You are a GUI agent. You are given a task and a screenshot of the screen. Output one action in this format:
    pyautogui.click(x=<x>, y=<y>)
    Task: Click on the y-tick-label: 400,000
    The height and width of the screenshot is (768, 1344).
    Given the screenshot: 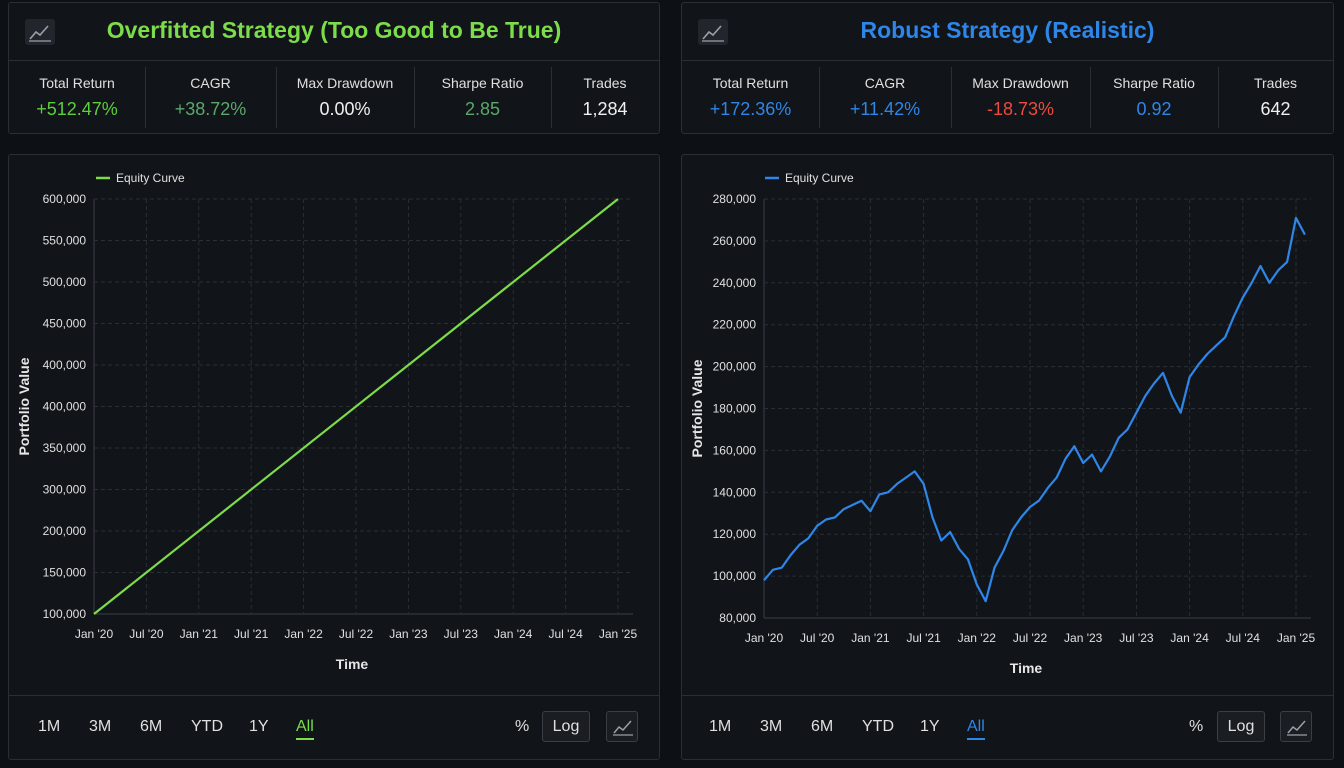 What is the action you would take?
    pyautogui.click(x=65, y=365)
    